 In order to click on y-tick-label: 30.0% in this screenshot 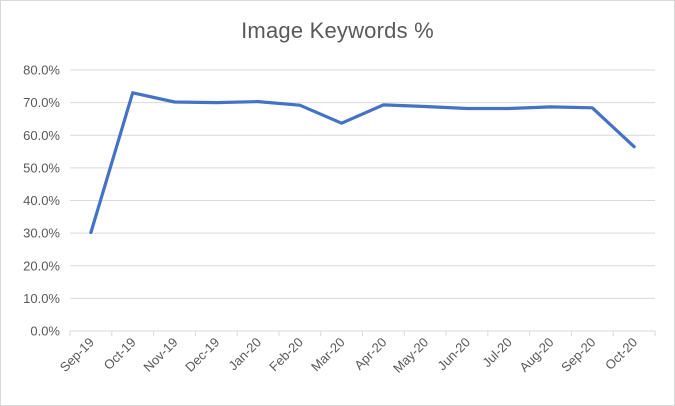, I will do `click(41, 233)`.